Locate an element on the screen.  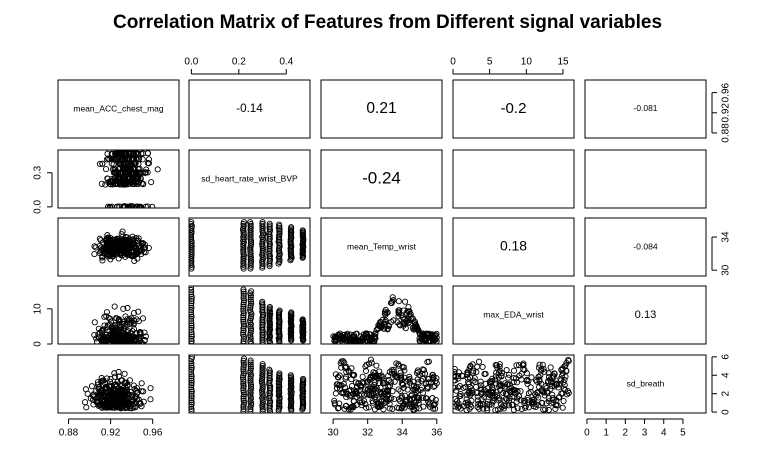
bottom-tick-label-0-2: 0.96 is located at coordinates (153, 433).